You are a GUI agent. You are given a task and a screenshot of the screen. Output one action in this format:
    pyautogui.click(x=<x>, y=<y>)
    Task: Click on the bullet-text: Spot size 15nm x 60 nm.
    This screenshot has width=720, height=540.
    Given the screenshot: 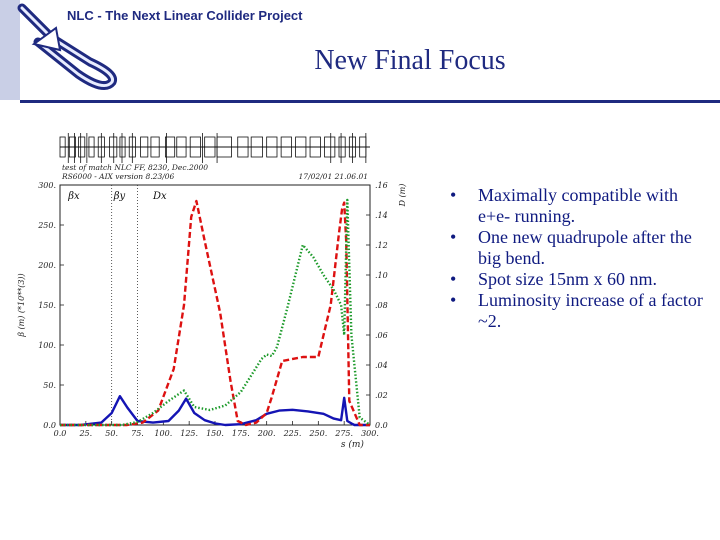 What is the action you would take?
    pyautogui.click(x=567, y=279)
    